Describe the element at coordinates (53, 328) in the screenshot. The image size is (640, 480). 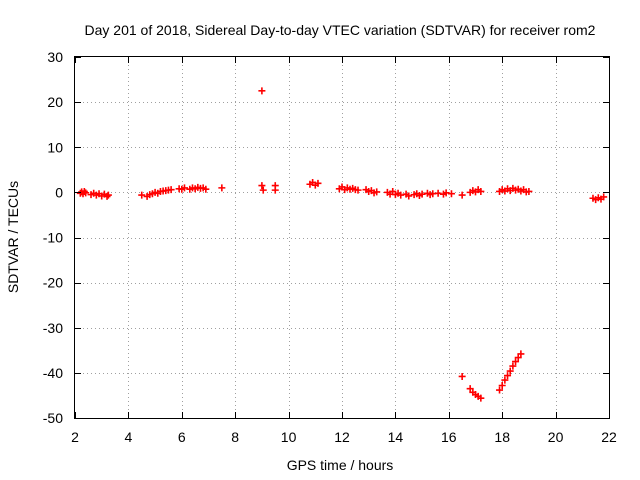
I see `y-tick-label: -30` at that location.